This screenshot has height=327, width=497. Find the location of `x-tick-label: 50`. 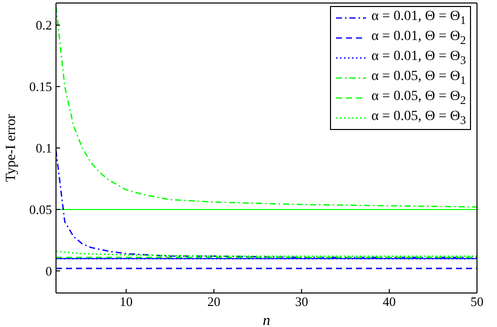

x-tick-label: 50 is located at coordinates (477, 302).